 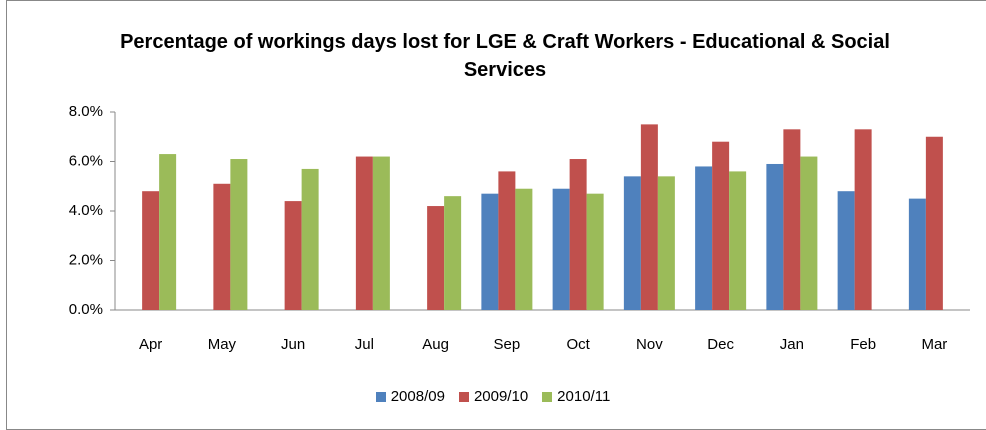 I want to click on y-tick-label: 6.0%, so click(x=86, y=160).